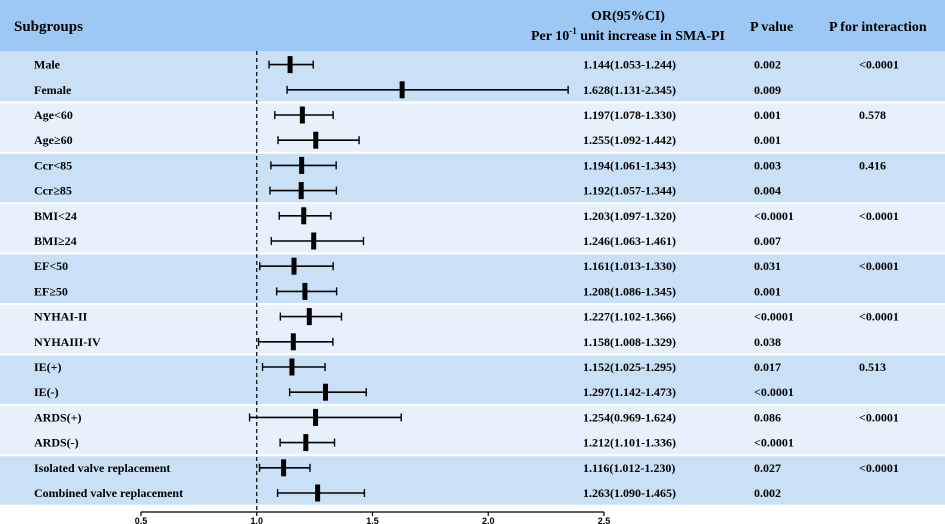 The width and height of the screenshot is (945, 524). What do you see at coordinates (629, 191) in the screenshot?
I see `or-ci-value: 1.192(1.057-1.344)` at bounding box center [629, 191].